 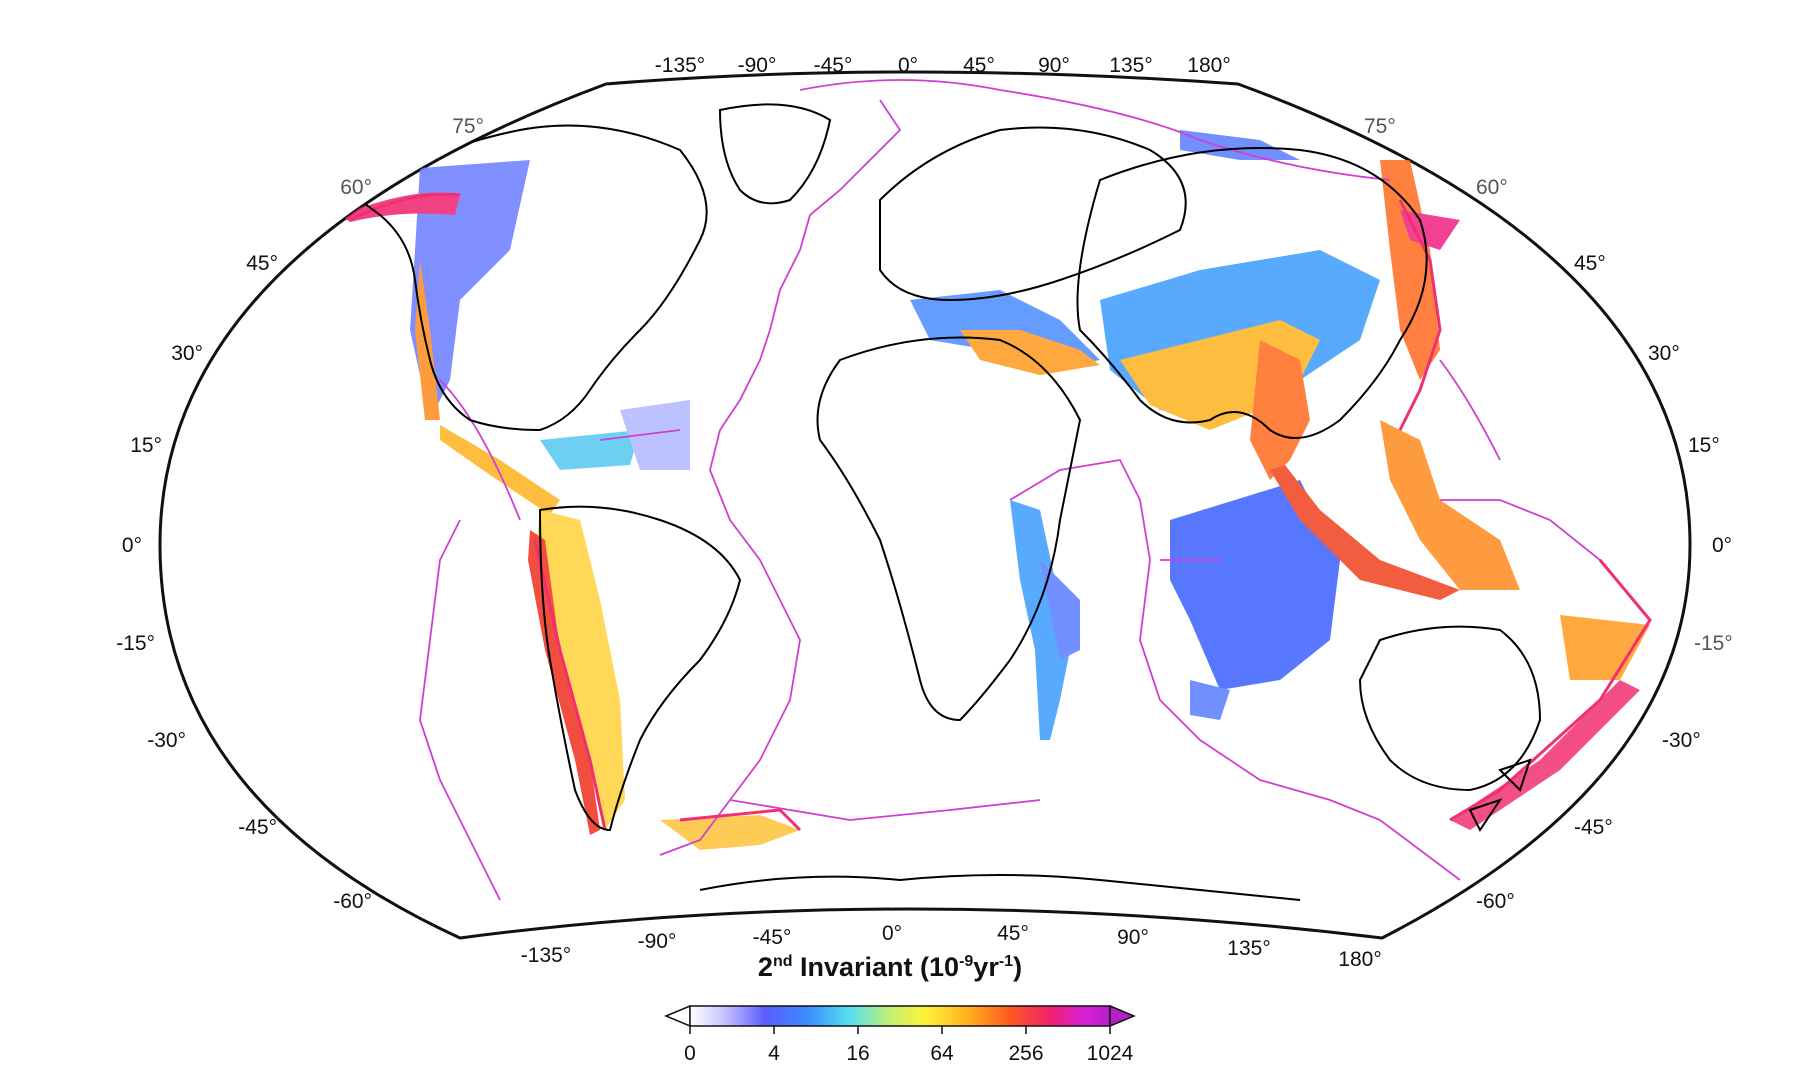 I want to click on greenland-coast, so click(x=775, y=154).